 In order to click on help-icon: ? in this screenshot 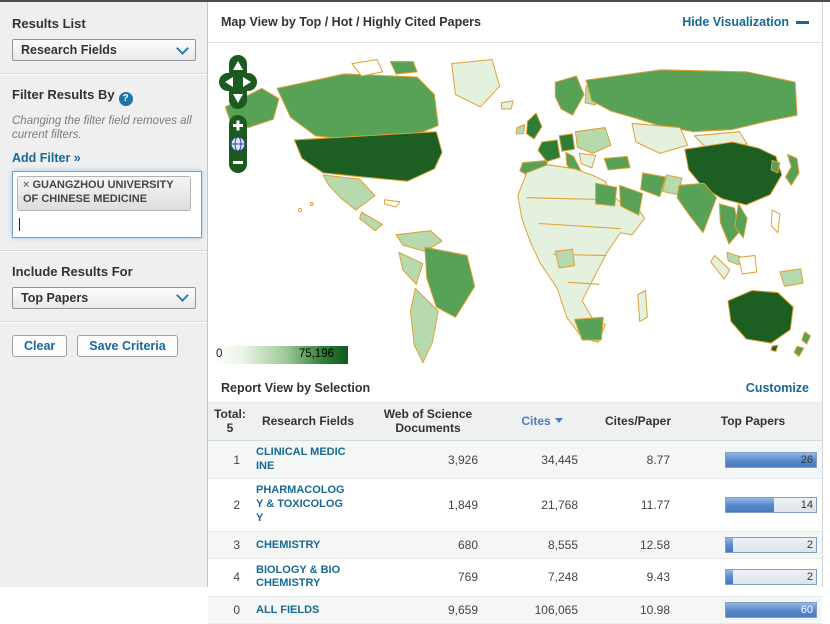, I will do `click(125, 98)`.